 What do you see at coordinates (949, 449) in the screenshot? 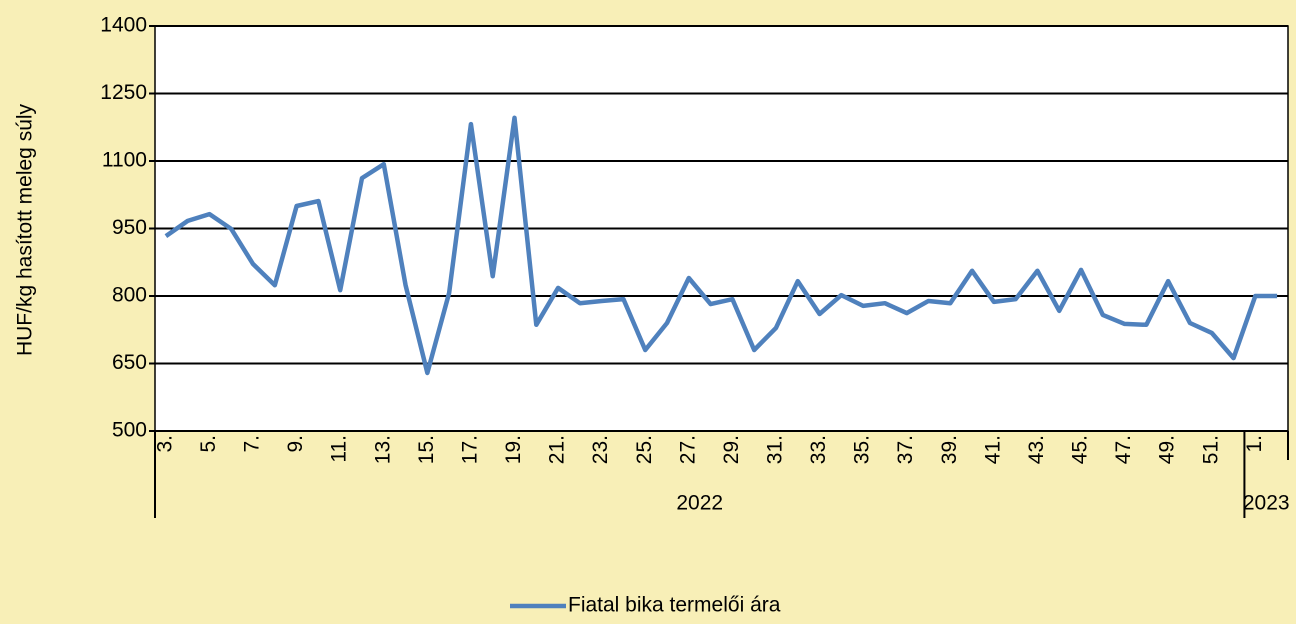
I see `x-tick-label: 39.` at bounding box center [949, 449].